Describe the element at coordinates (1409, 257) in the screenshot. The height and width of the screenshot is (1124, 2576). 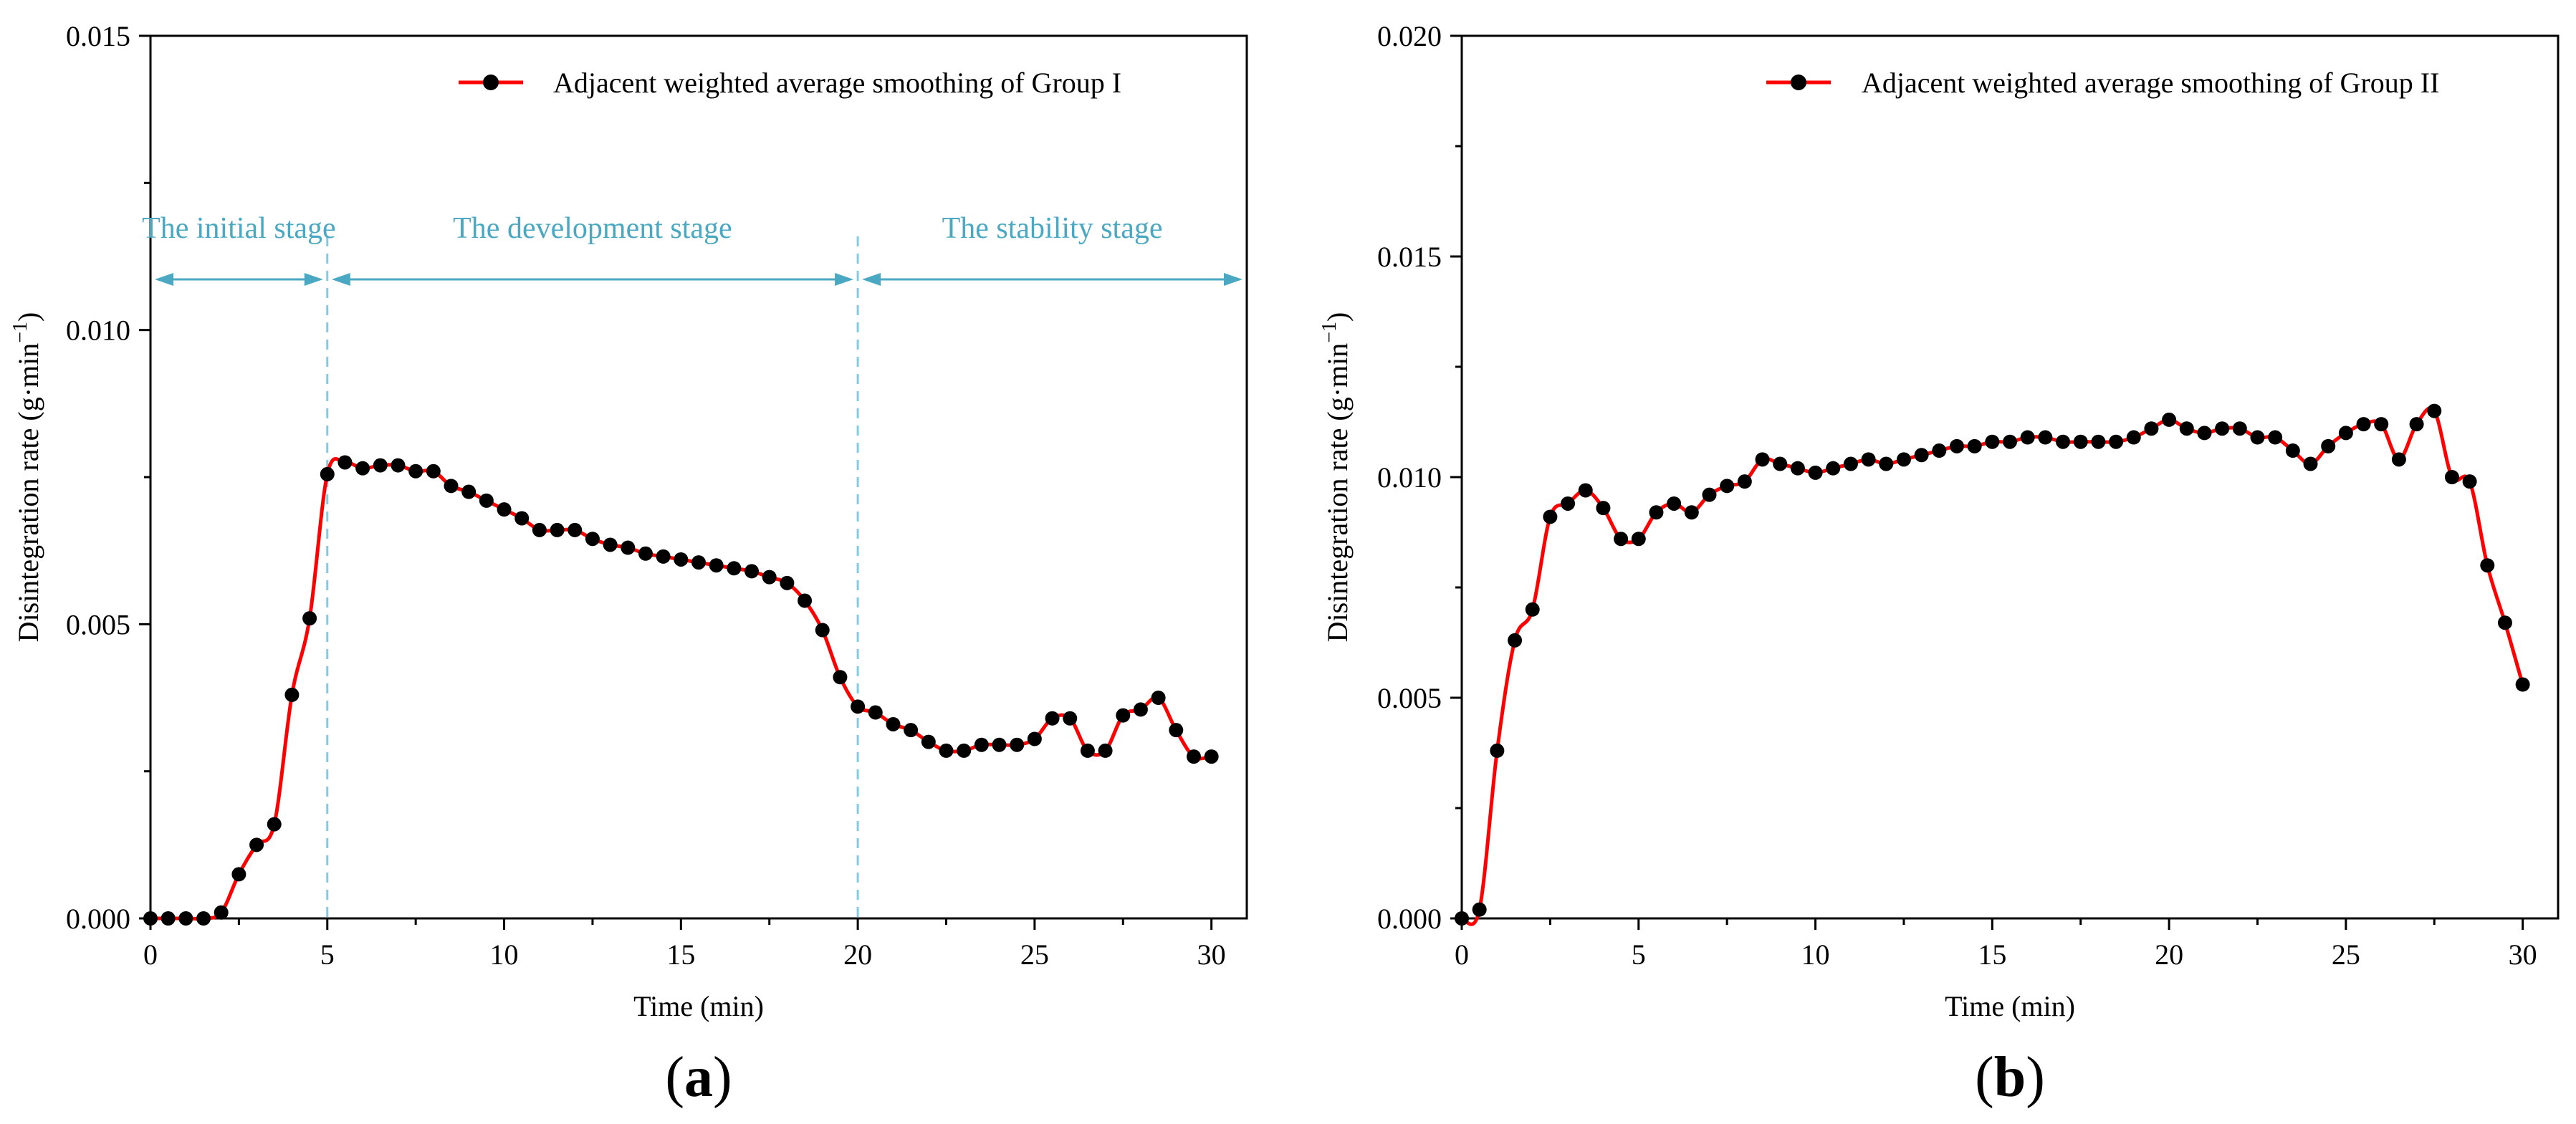
I see `y-tick-label-b: 0.015` at that location.